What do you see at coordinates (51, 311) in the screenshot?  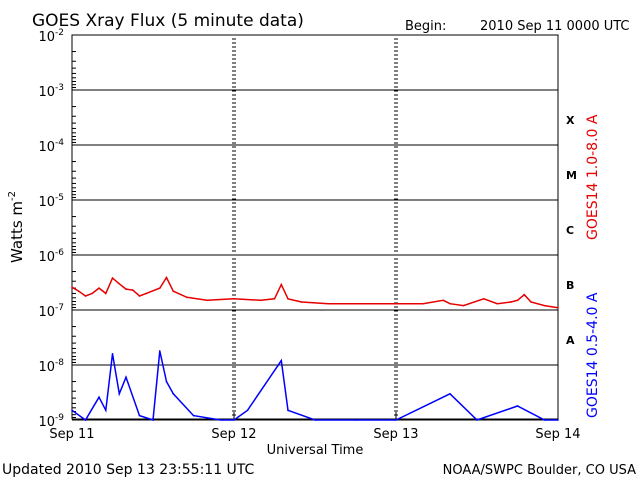 I see `y-tick-label: 10⁻⁷` at bounding box center [51, 311].